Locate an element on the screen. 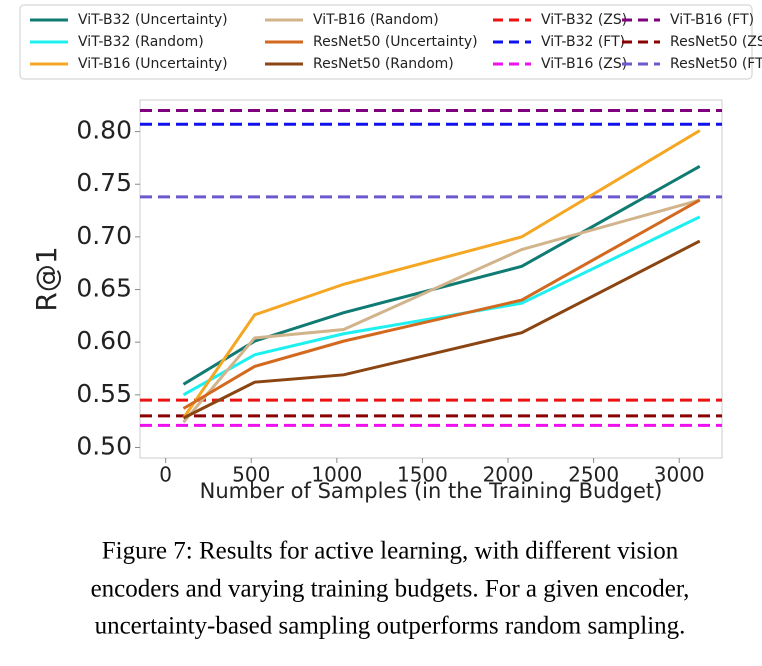  legend-label: ViT-B32 (Uncertainty) is located at coordinates (153, 20).